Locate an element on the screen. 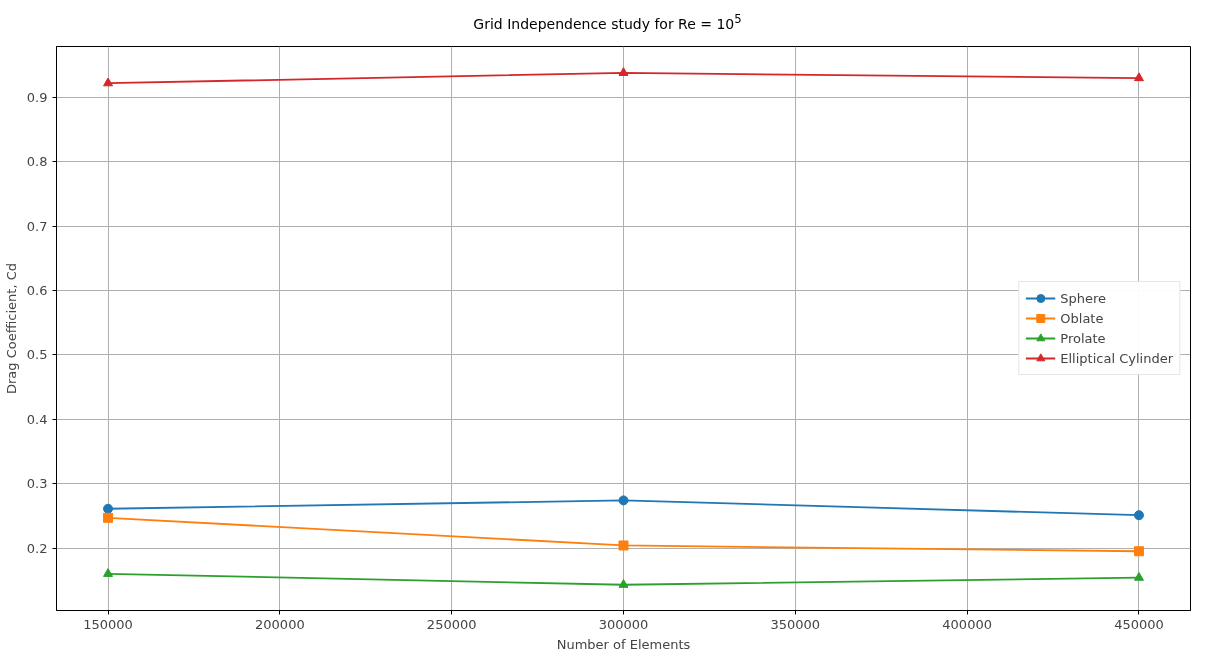 This screenshot has height=652, width=1211. legend-label: Prolate is located at coordinates (1083, 338).